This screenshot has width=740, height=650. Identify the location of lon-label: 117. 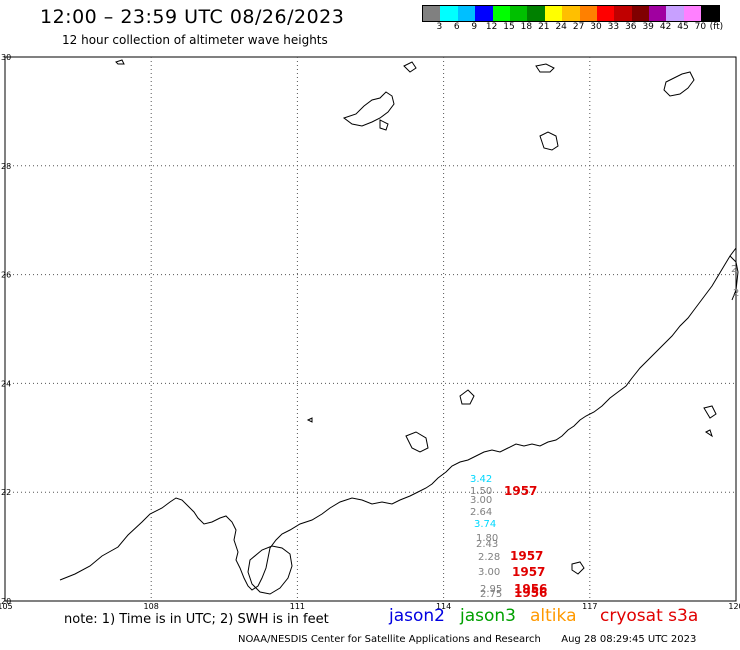
(589, 606).